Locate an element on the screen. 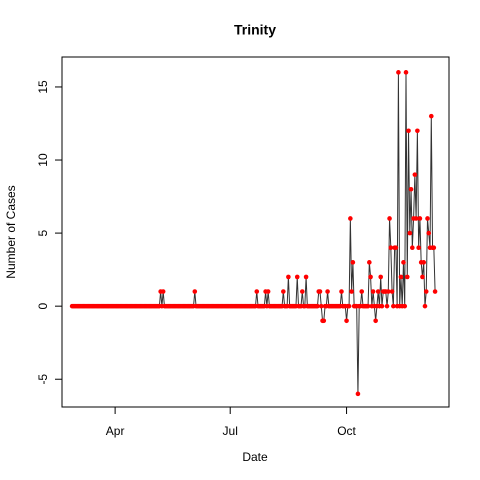 This screenshot has height=480, width=480. y-axis-label: Number of Cases is located at coordinates (11, 231).